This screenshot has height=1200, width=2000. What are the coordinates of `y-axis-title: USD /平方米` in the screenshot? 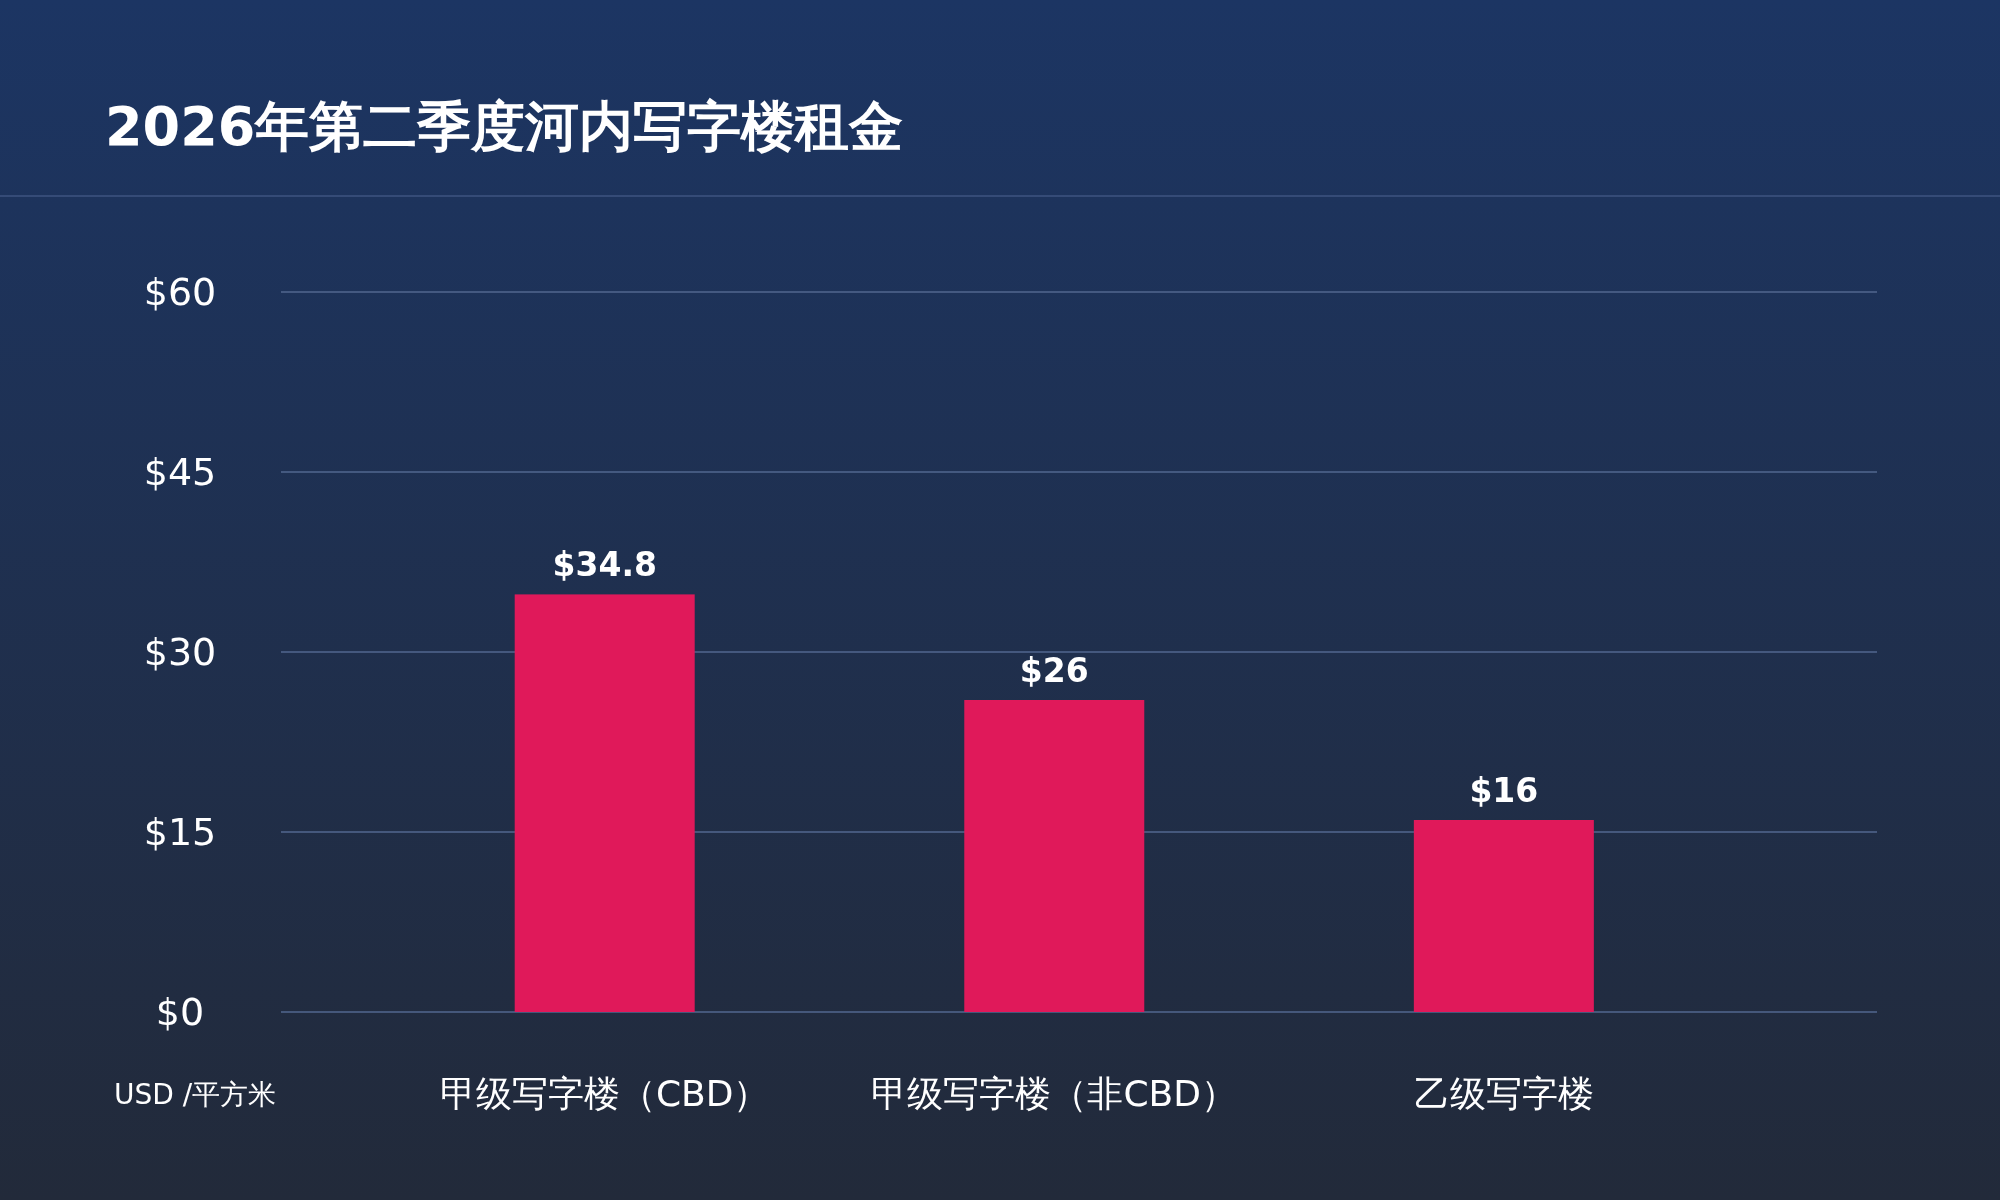 It's located at (195, 1094).